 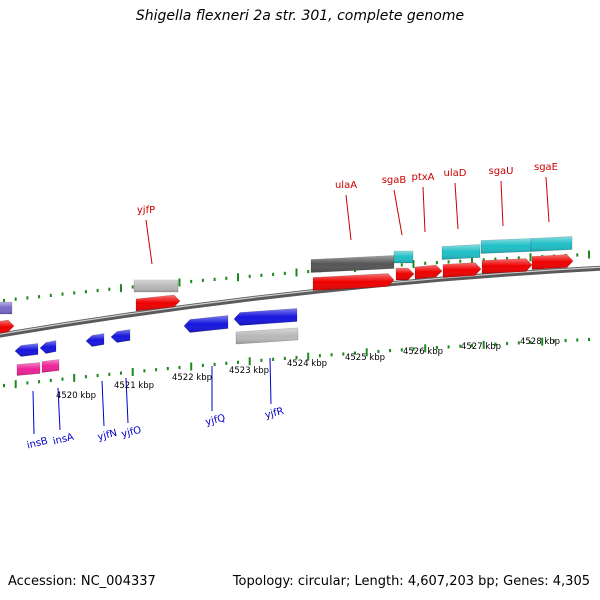 What do you see at coordinates (50, 366) in the screenshot?
I see `feature-pink-insA-shading` at bounding box center [50, 366].